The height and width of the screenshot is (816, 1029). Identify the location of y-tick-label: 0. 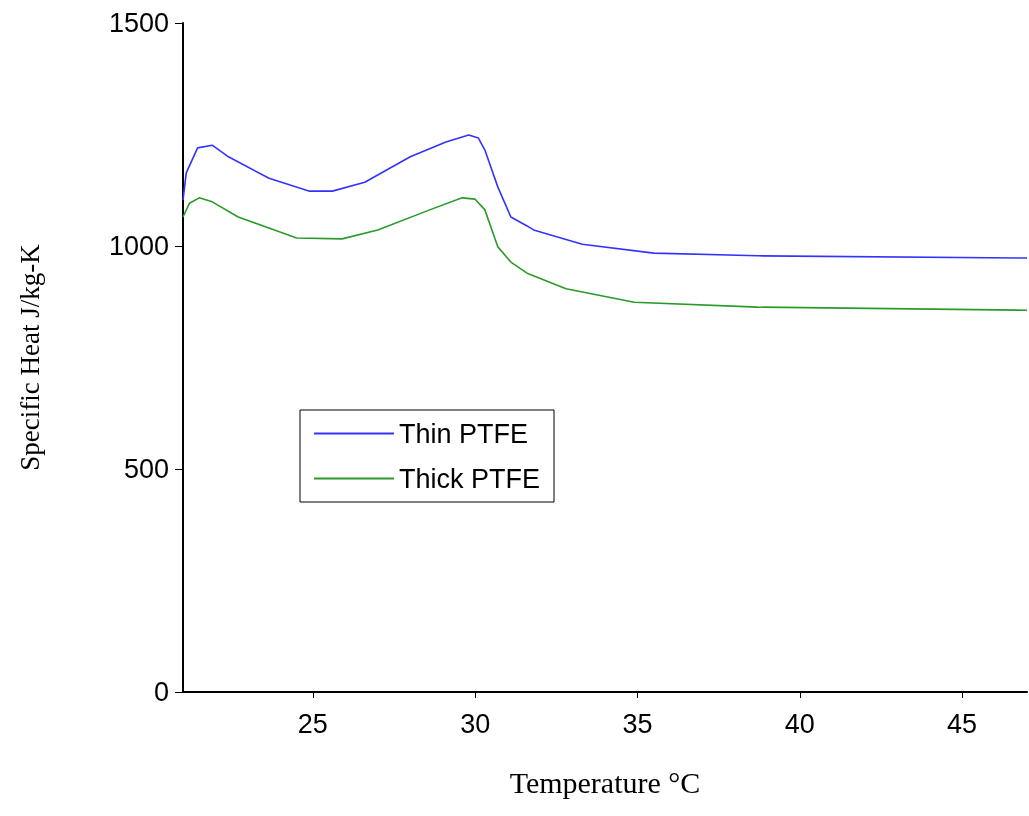
(161, 692).